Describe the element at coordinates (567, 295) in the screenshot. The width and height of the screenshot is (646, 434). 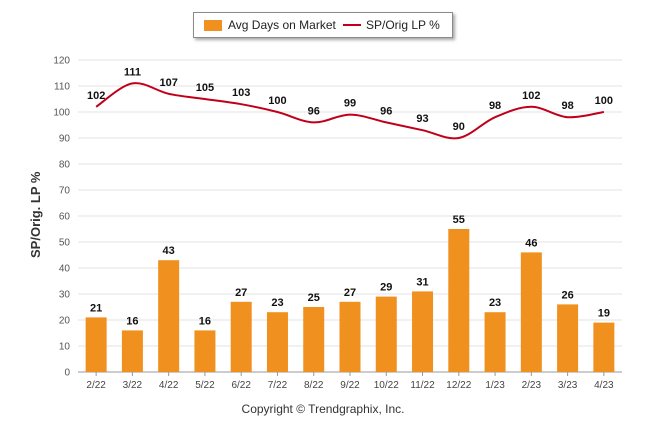
I see `bar-value-label: 26` at that location.